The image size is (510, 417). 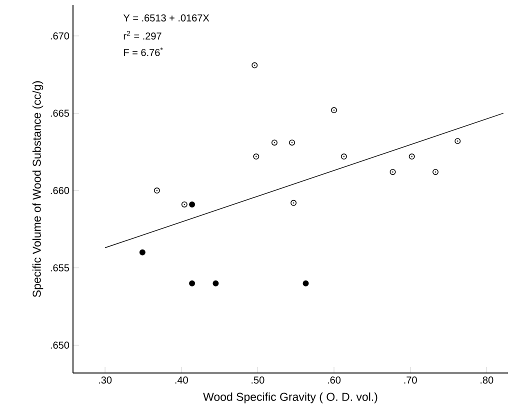 What do you see at coordinates (334, 380) in the screenshot?
I see `x-tick-label: .60` at bounding box center [334, 380].